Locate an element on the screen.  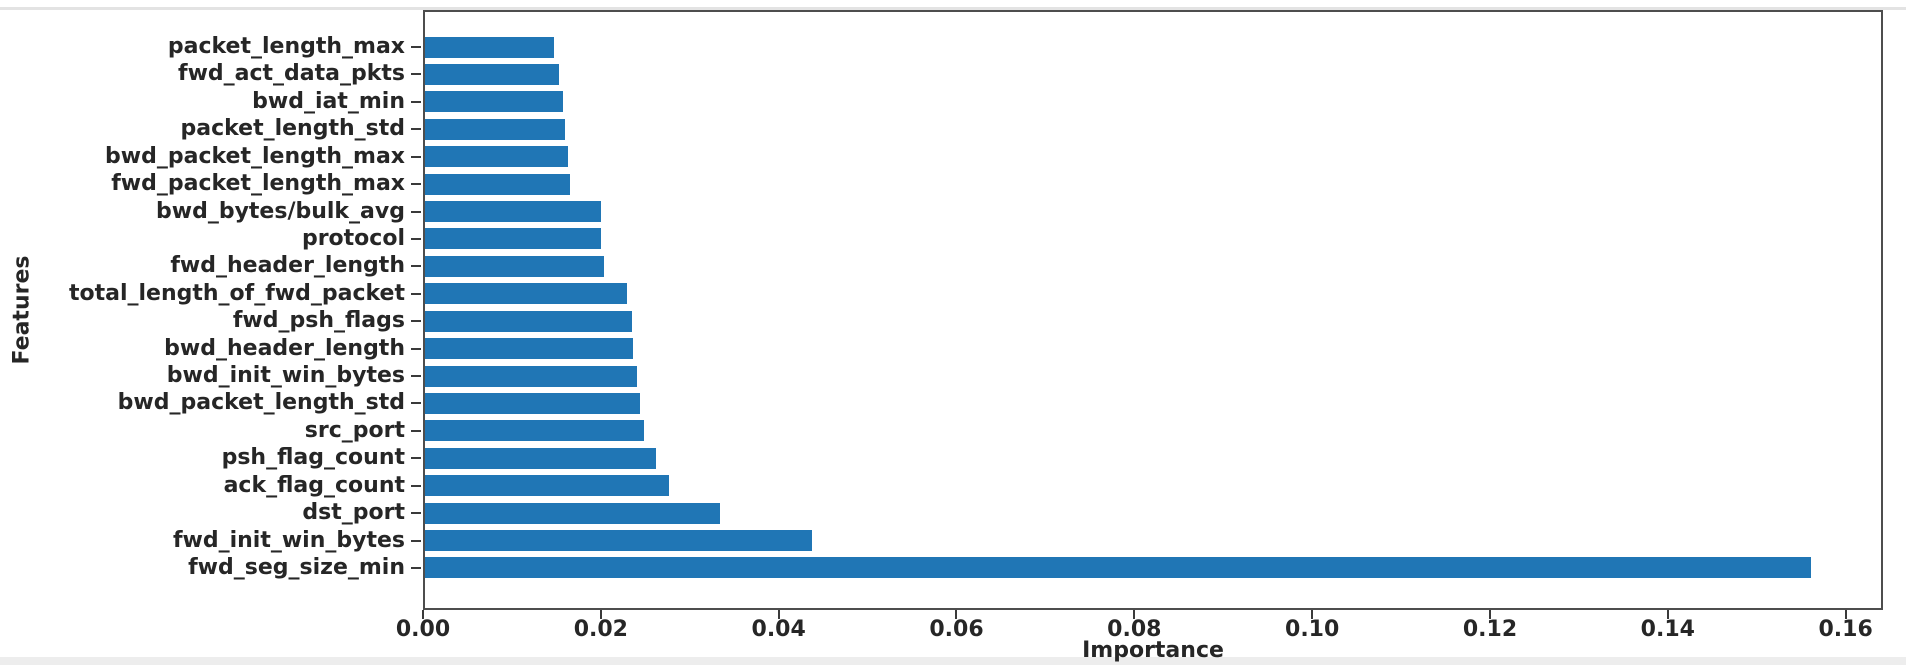
x-tick-label: 0.16 is located at coordinates (1845, 629).